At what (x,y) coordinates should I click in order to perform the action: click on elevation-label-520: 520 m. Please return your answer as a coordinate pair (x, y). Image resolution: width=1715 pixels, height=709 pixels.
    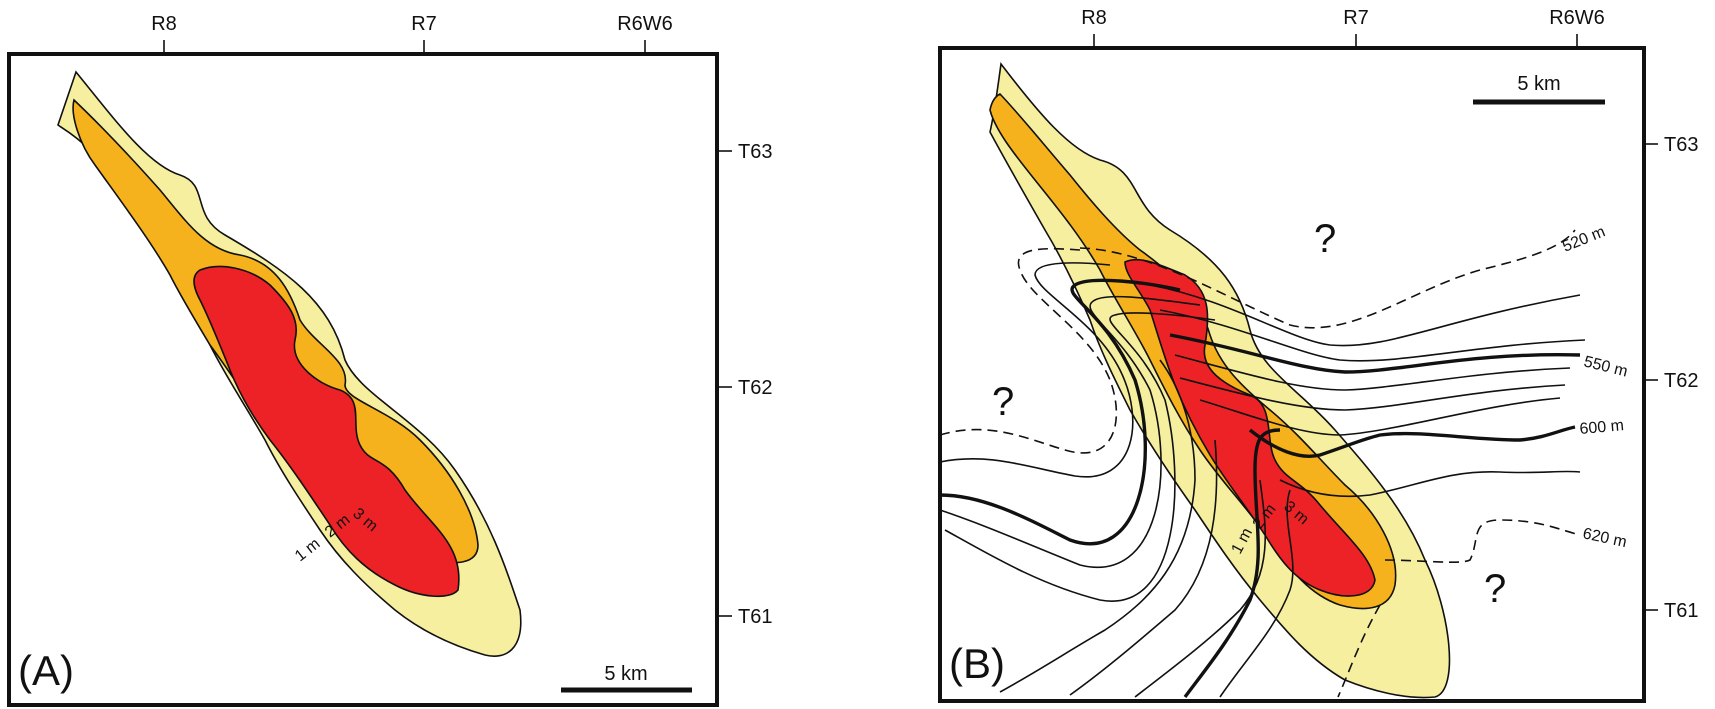
    Looking at the image, I should click on (1584, 239).